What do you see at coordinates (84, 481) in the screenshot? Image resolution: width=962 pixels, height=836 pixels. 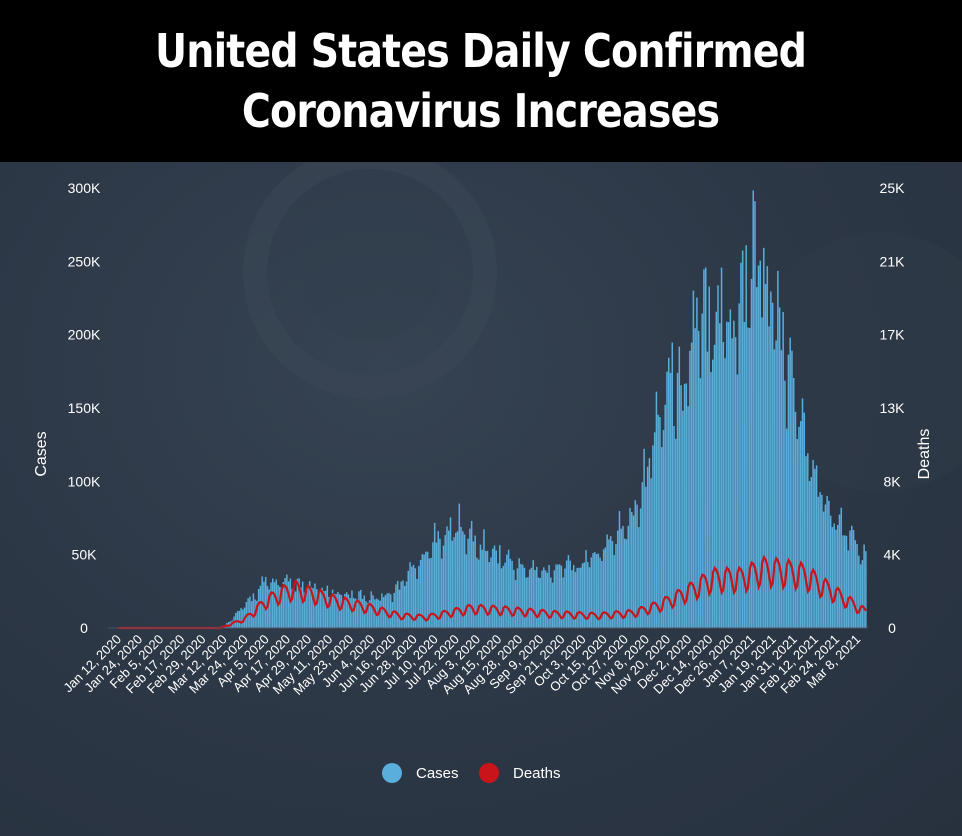 I see `y-tick-left: 100K` at bounding box center [84, 481].